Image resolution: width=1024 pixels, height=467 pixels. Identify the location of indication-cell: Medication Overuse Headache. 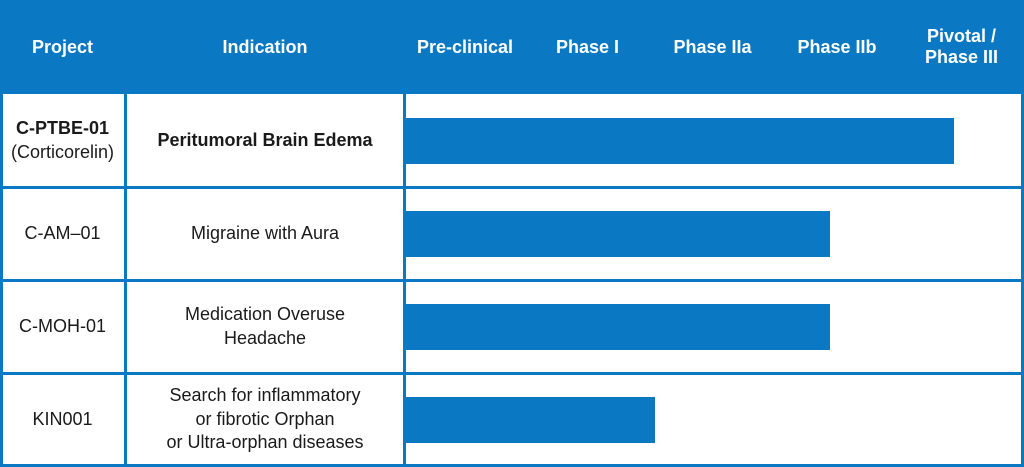
(265, 326).